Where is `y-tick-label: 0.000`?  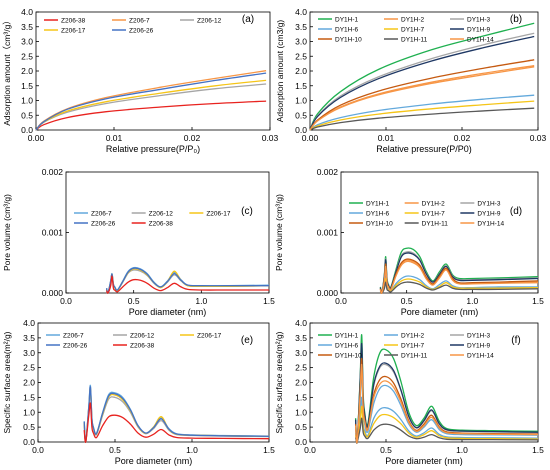 y-tick-label: 0.000 is located at coordinates (53, 293).